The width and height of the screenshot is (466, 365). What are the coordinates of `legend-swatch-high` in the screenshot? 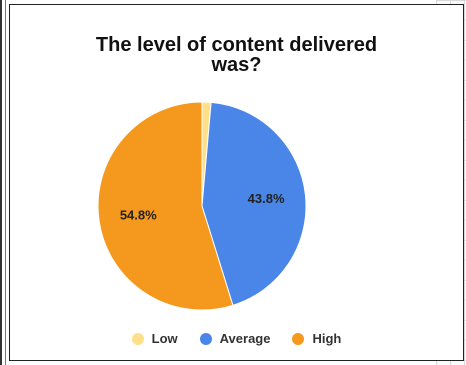 It's located at (298, 338).